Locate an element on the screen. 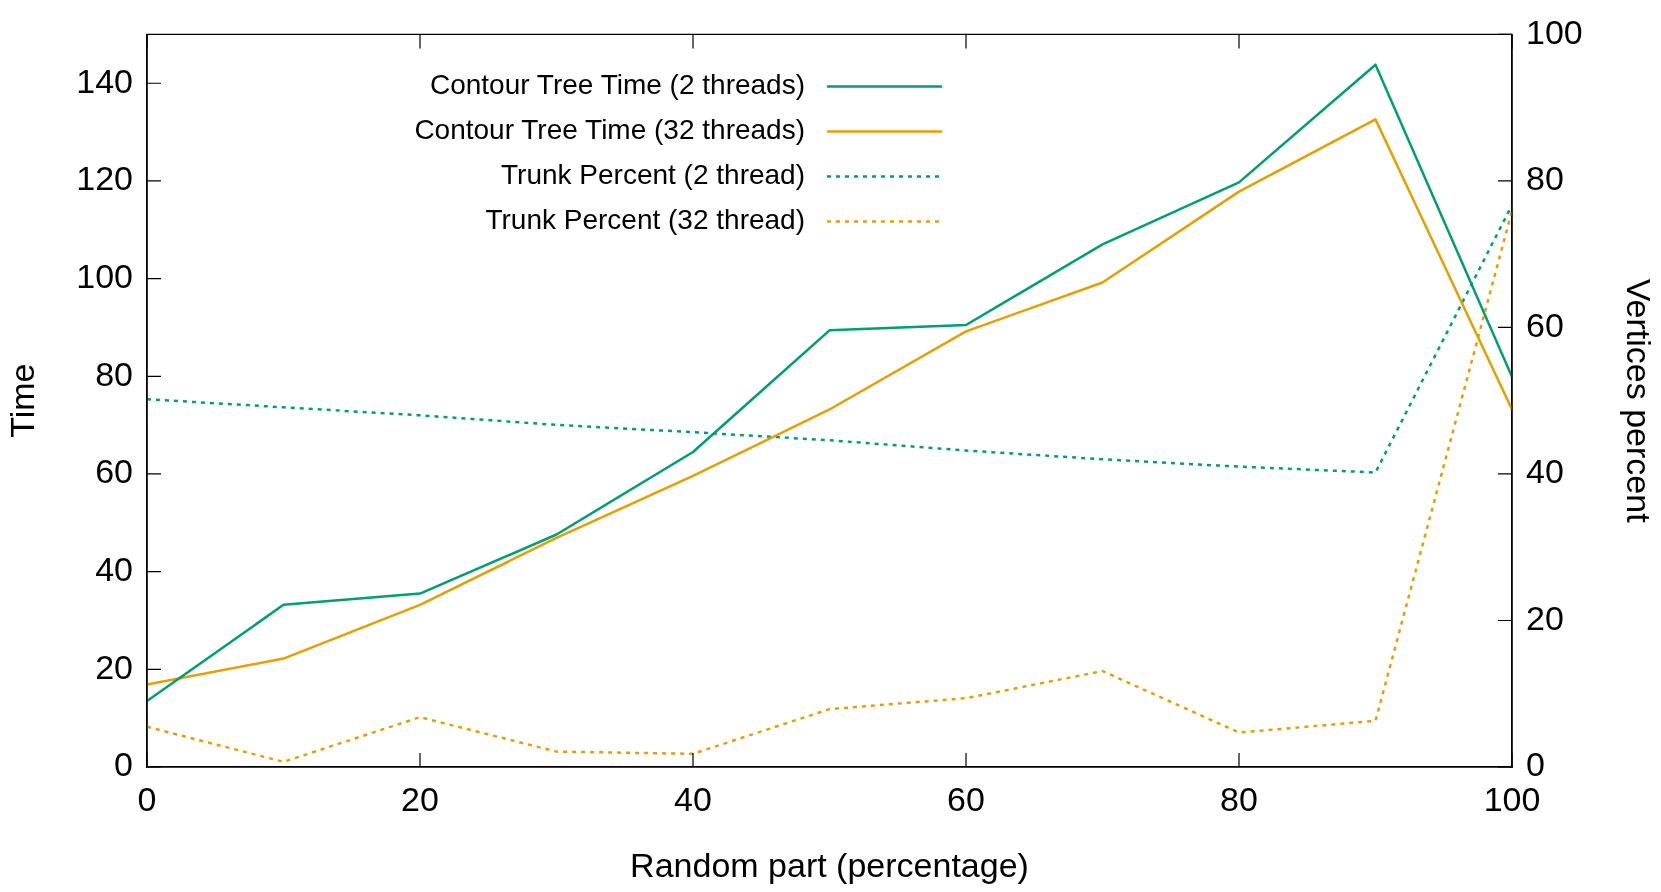 Image resolution: width=1661 pixels, height=892 pixels. y-tick-label: 100 is located at coordinates (104, 275).